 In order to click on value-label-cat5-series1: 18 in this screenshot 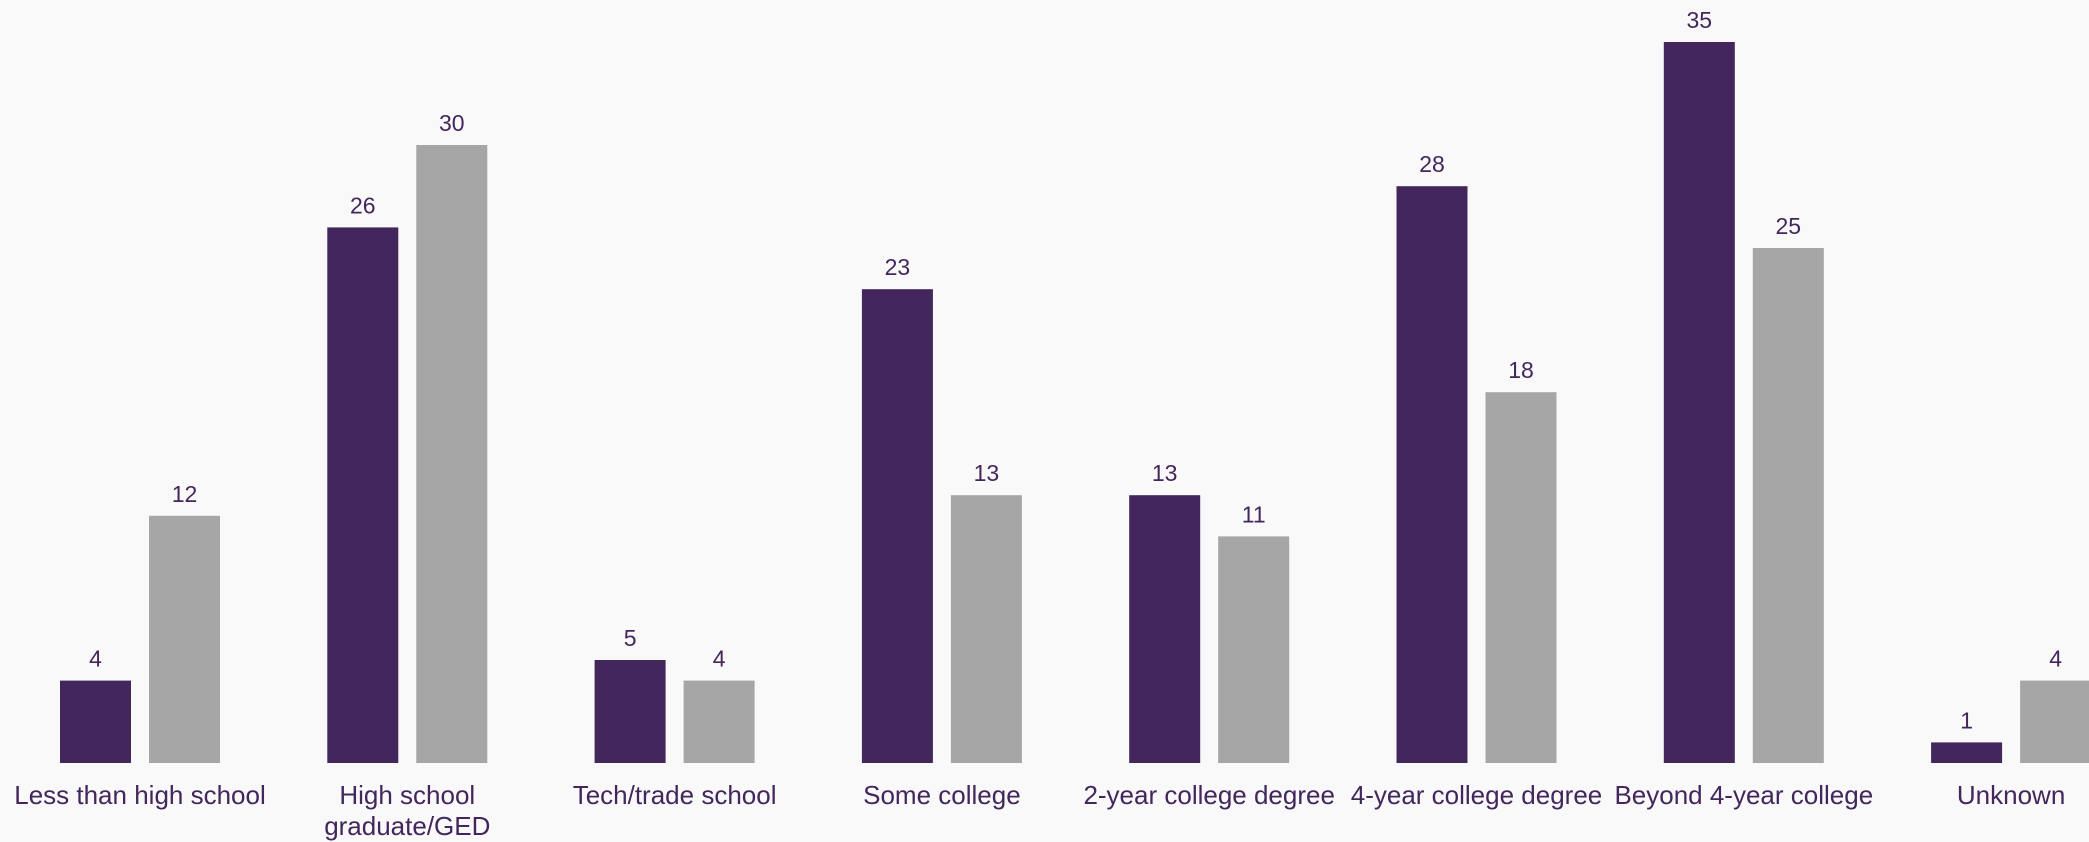, I will do `click(1521, 370)`.